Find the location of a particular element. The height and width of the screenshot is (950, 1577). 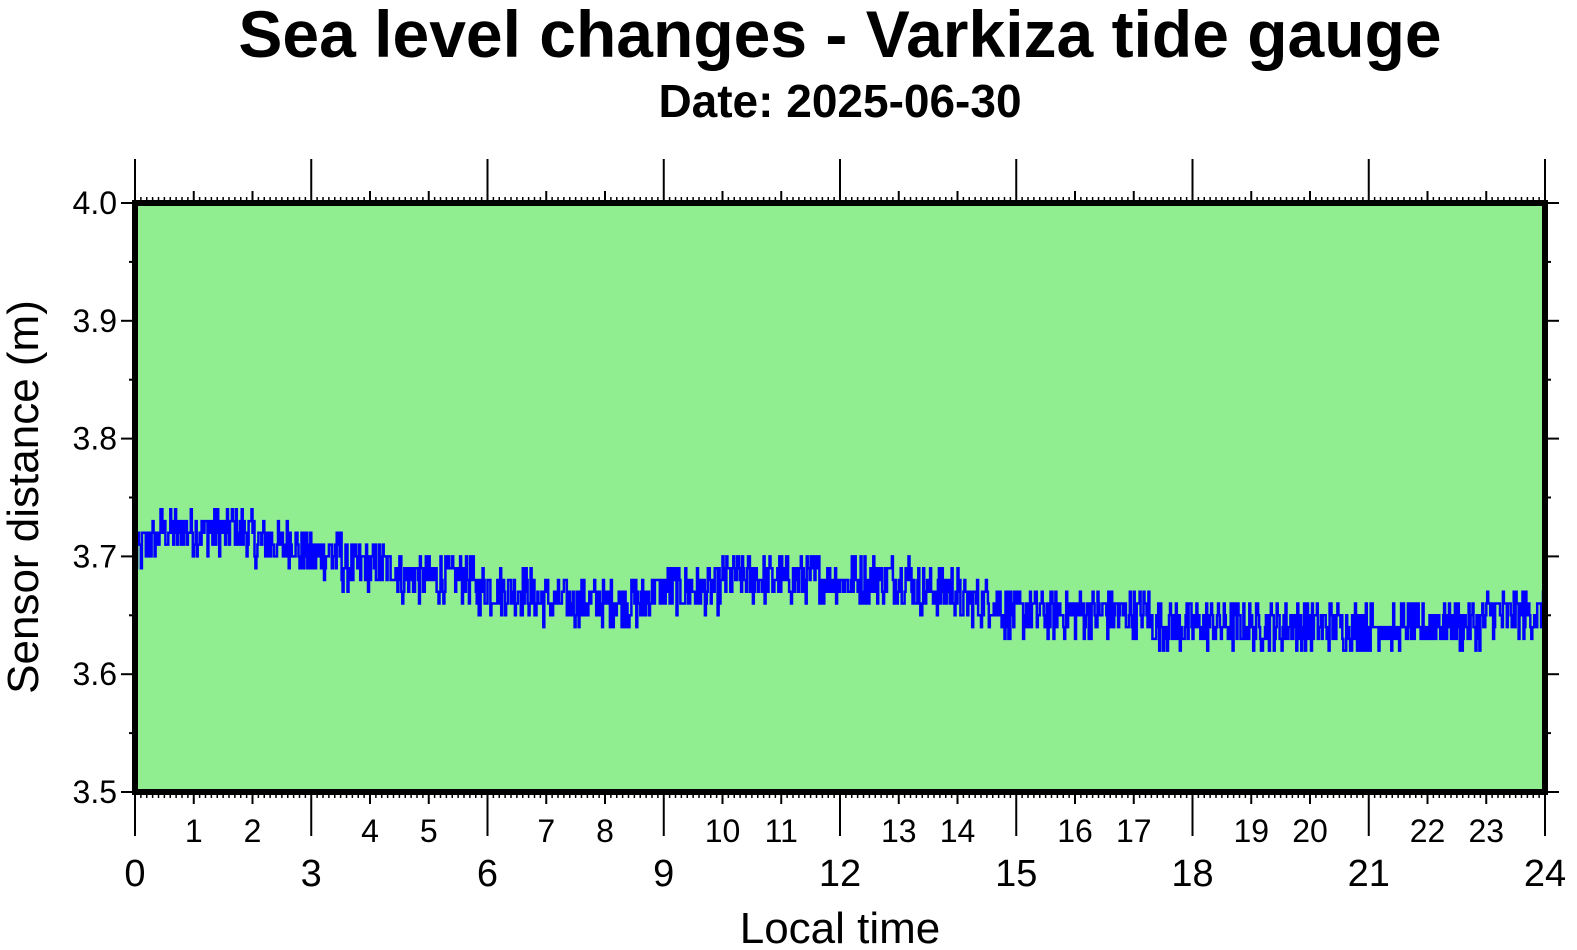

x-hour-tick-label: 5 is located at coordinates (429, 831).